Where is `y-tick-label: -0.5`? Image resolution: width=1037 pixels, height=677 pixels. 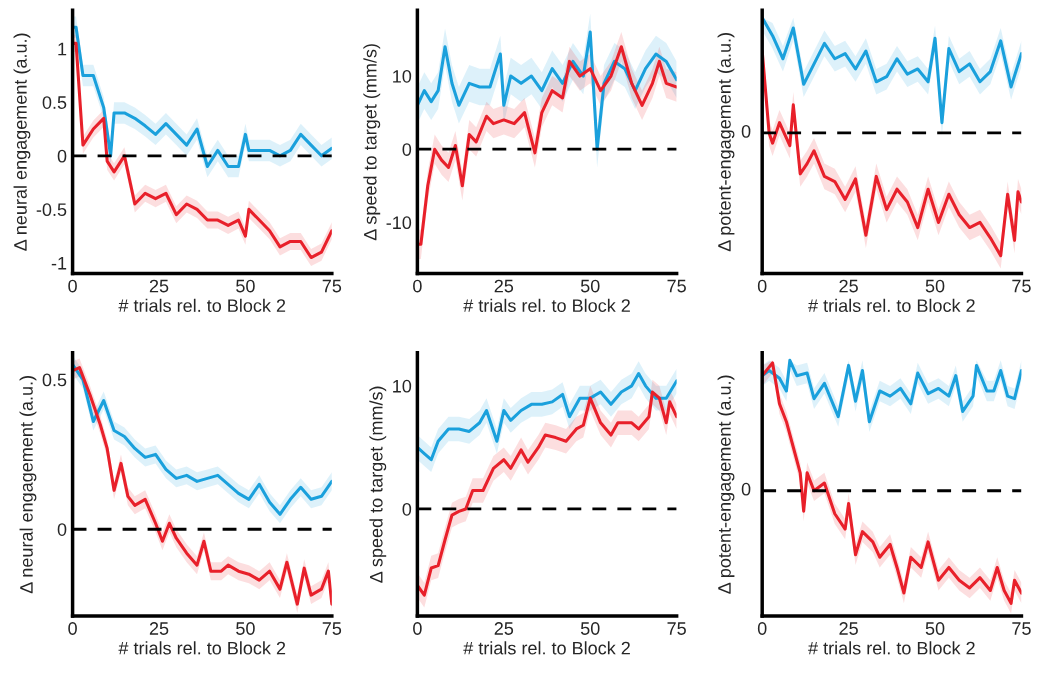 y-tick-label: -0.5 is located at coordinates (51, 210).